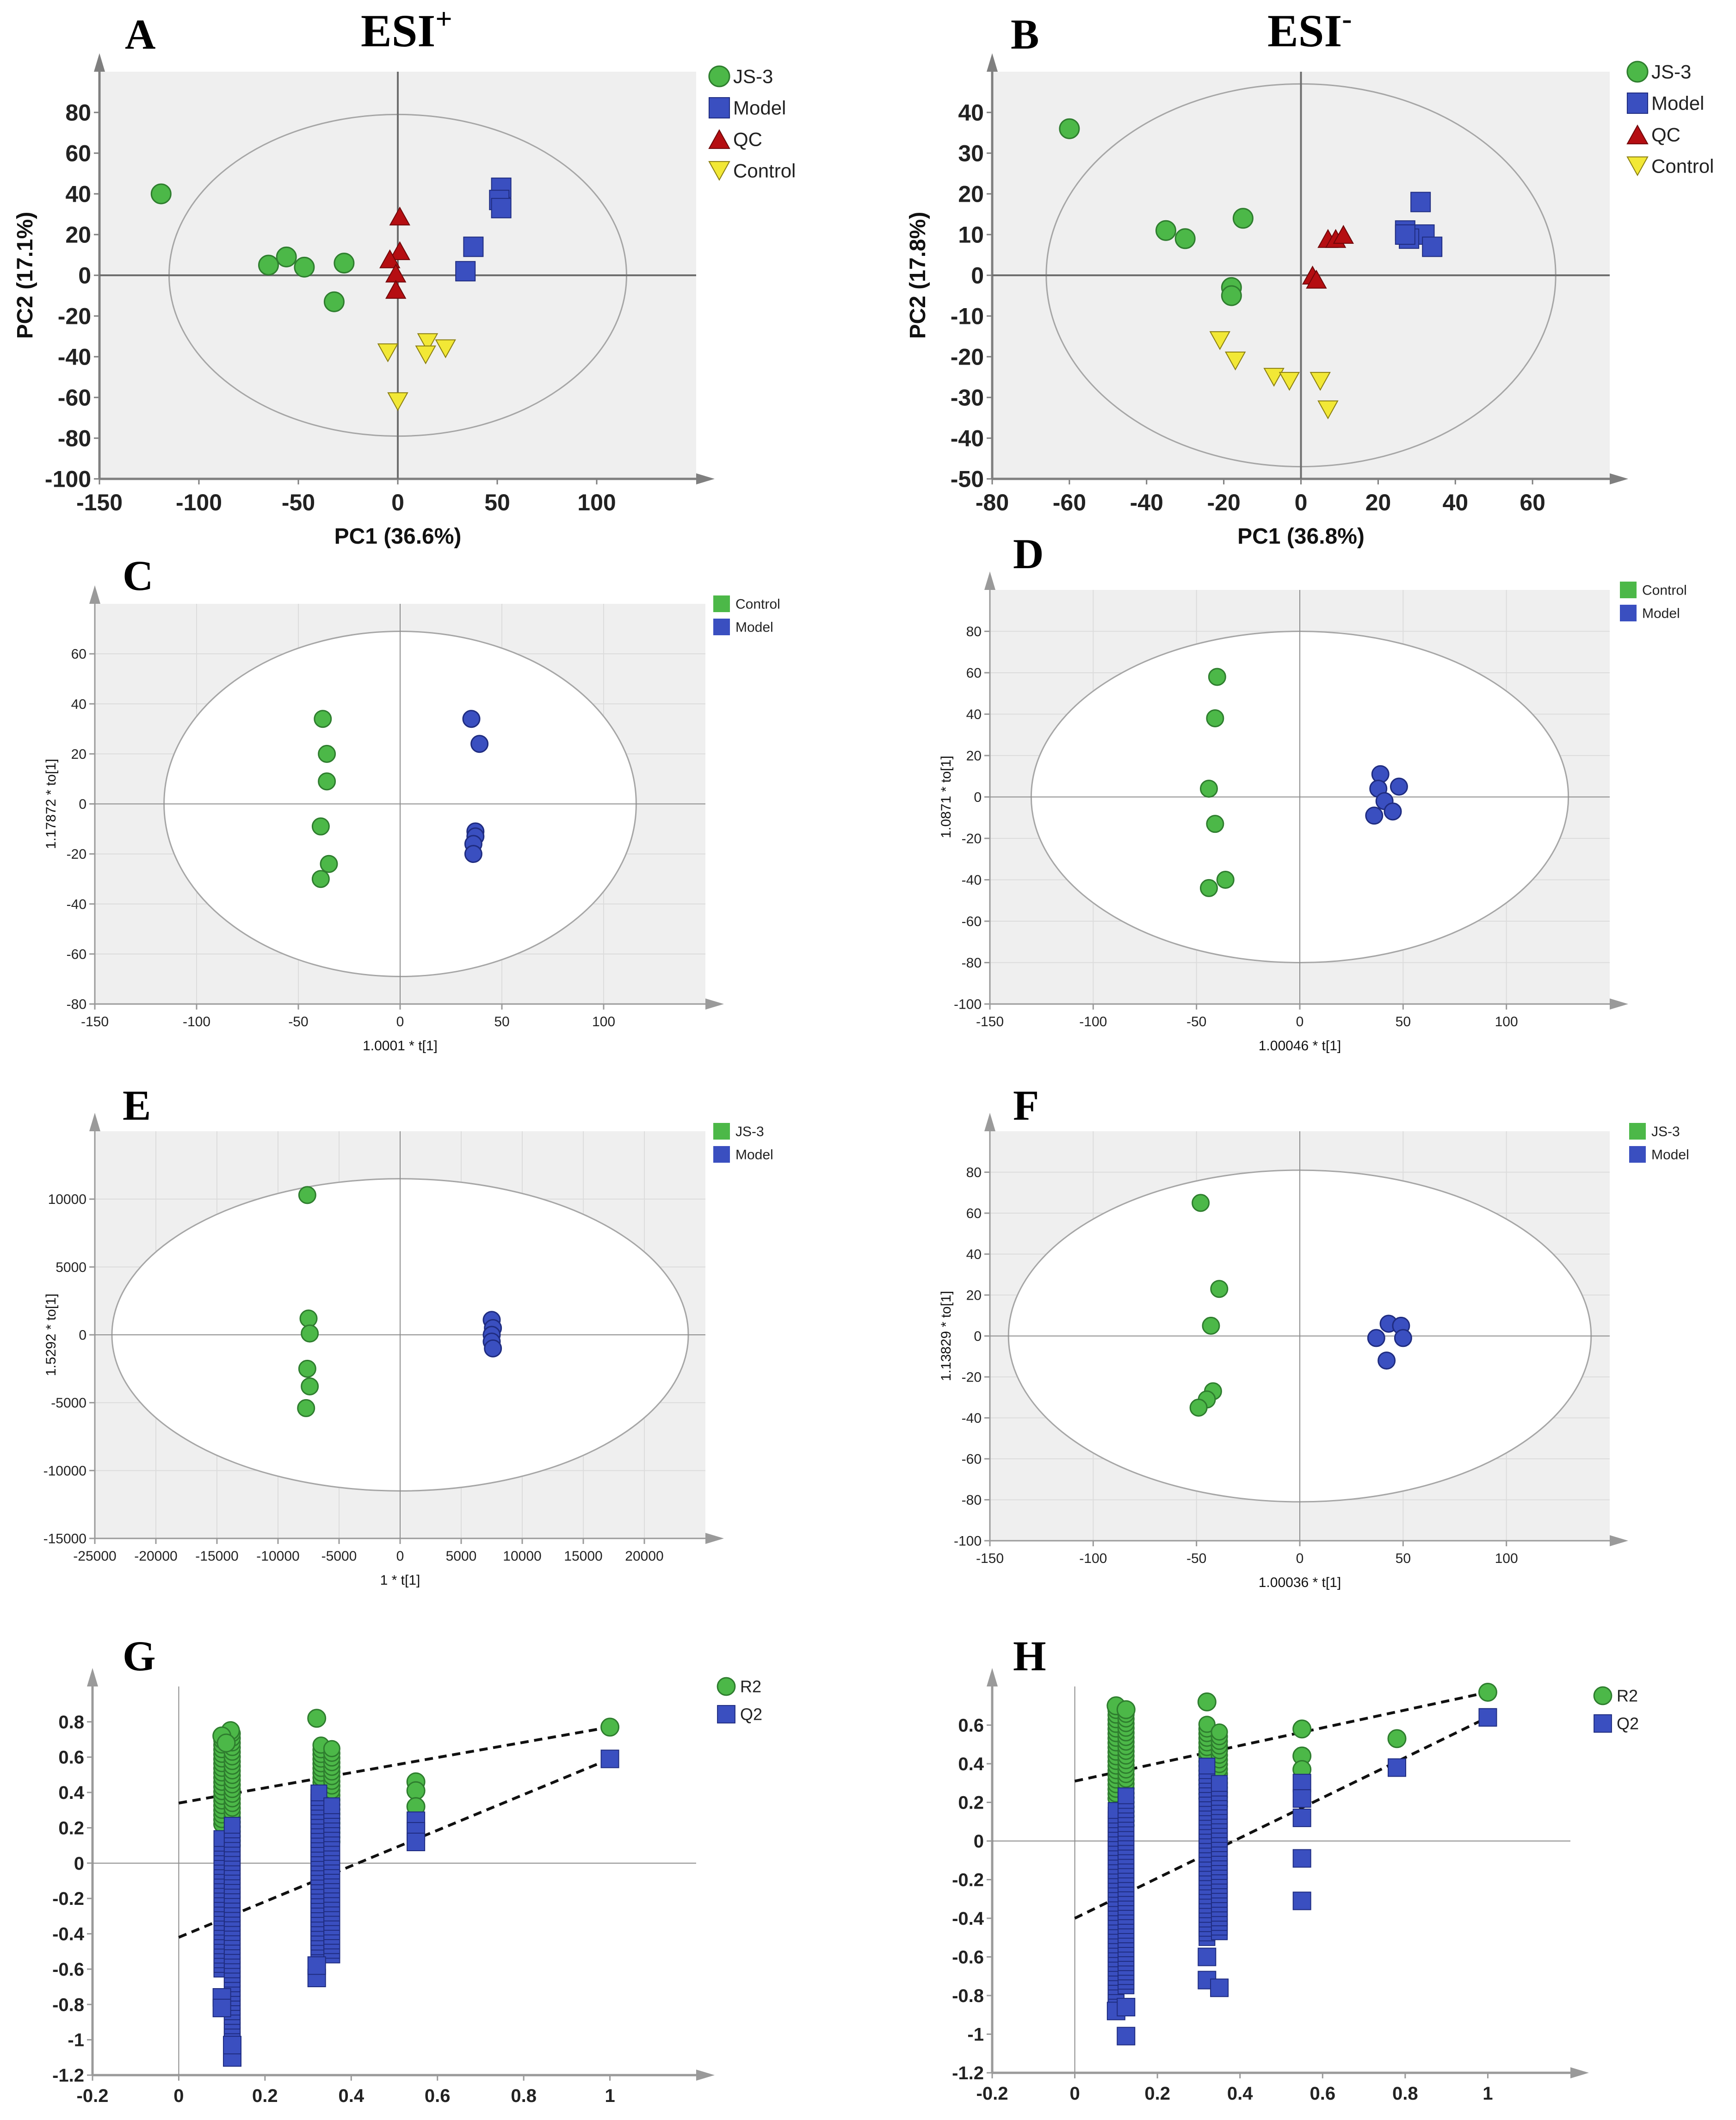 Image resolution: width=1736 pixels, height=2120 pixels. Describe the element at coordinates (68, 479) in the screenshot. I see `y-tick-label: -100` at that location.